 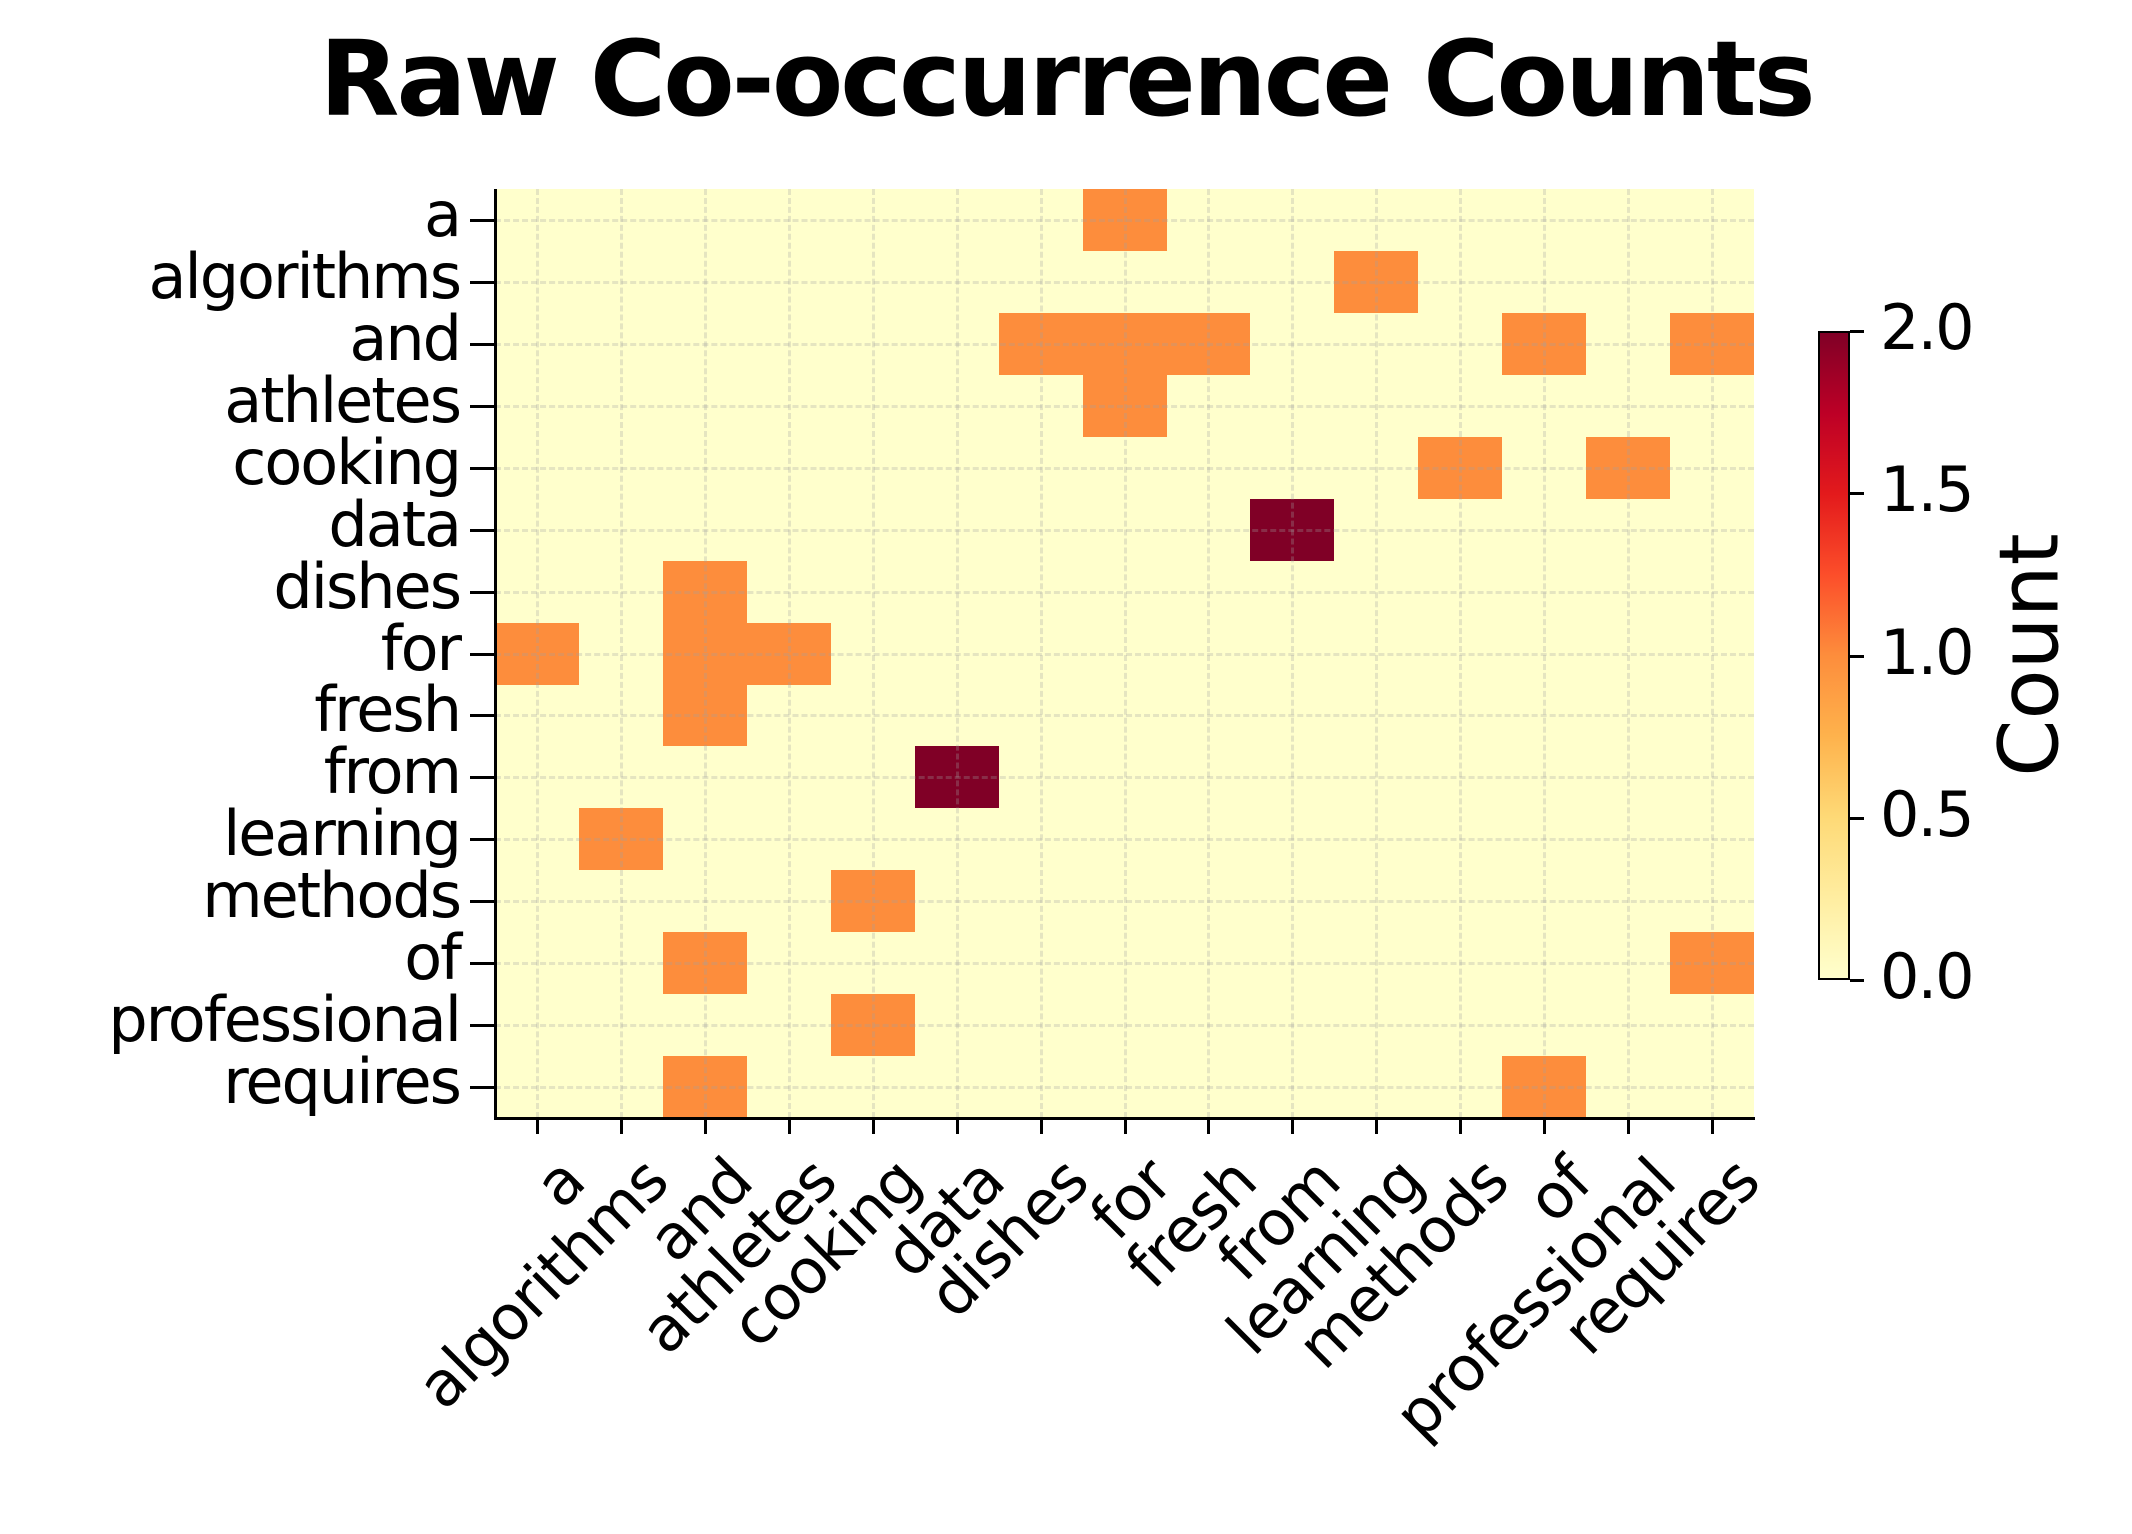 I want to click on y-tick-label: professional, so click(x=285, y=1020).